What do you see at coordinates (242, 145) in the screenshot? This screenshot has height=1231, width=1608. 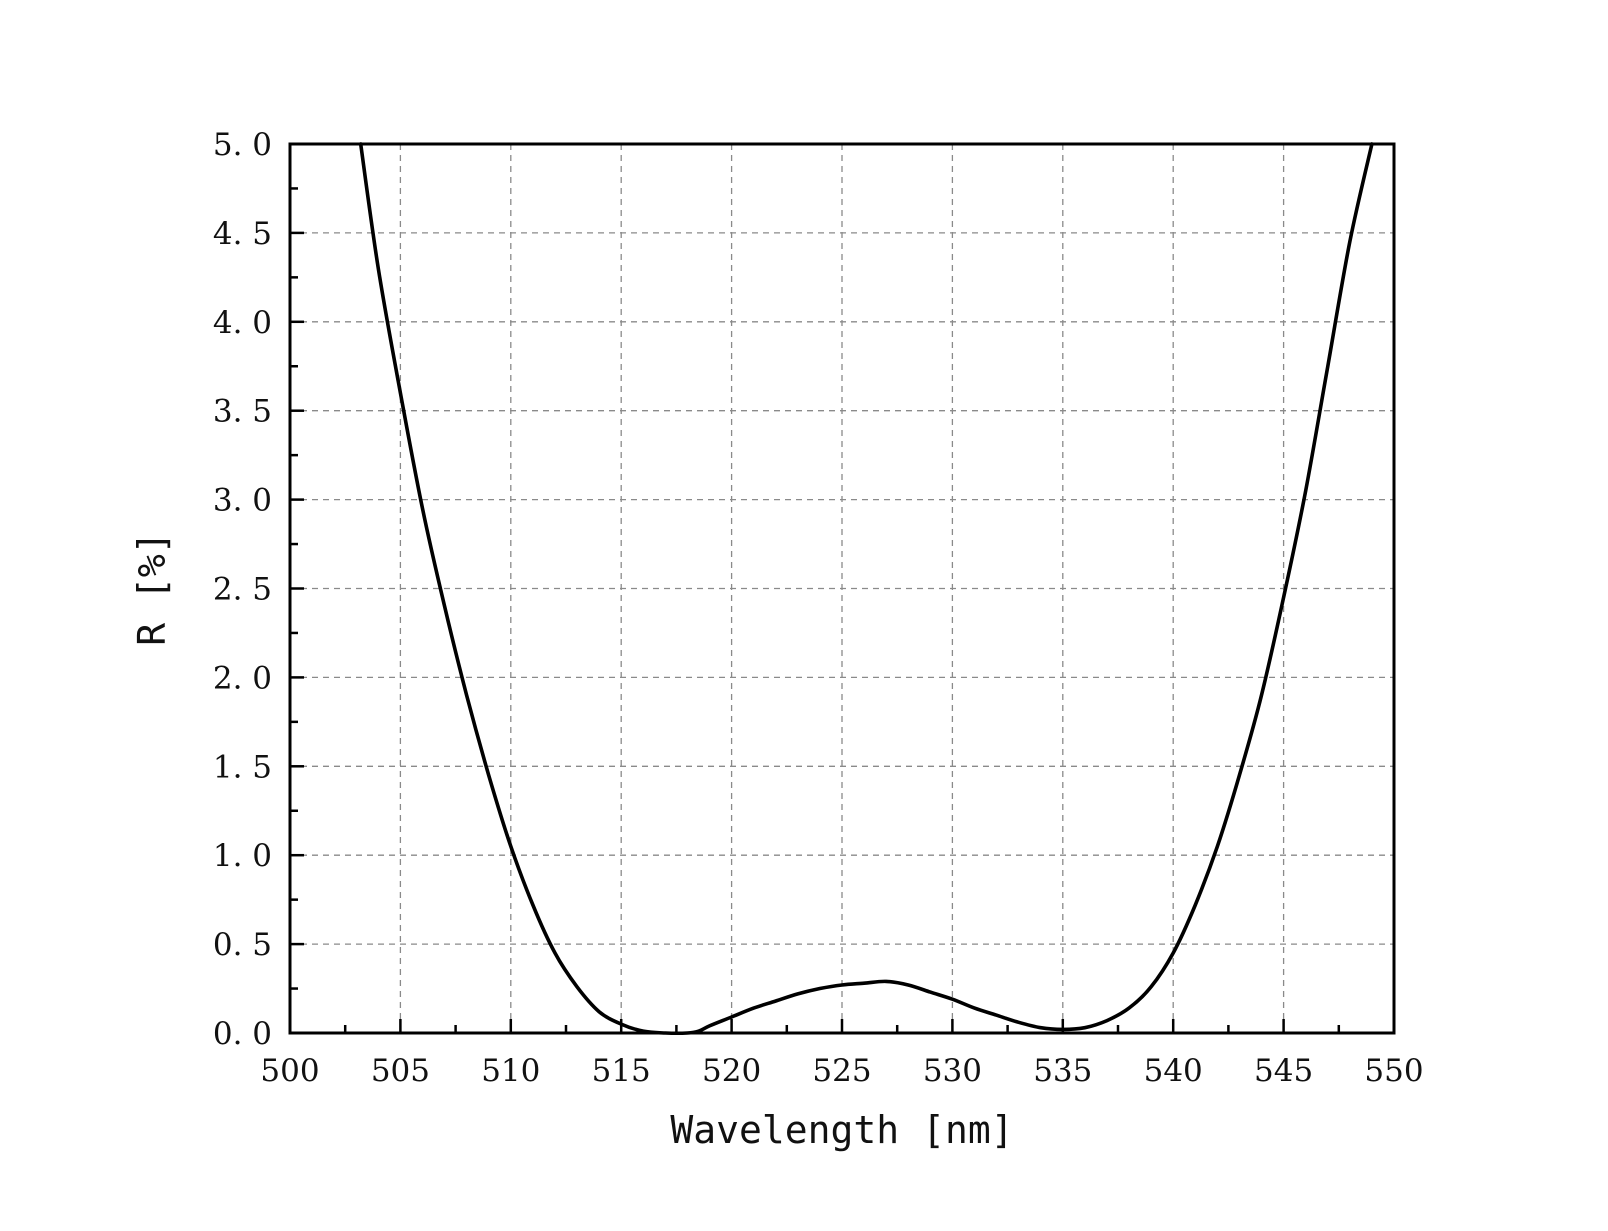 I see `y-tick-label: 5. 0` at bounding box center [242, 145].